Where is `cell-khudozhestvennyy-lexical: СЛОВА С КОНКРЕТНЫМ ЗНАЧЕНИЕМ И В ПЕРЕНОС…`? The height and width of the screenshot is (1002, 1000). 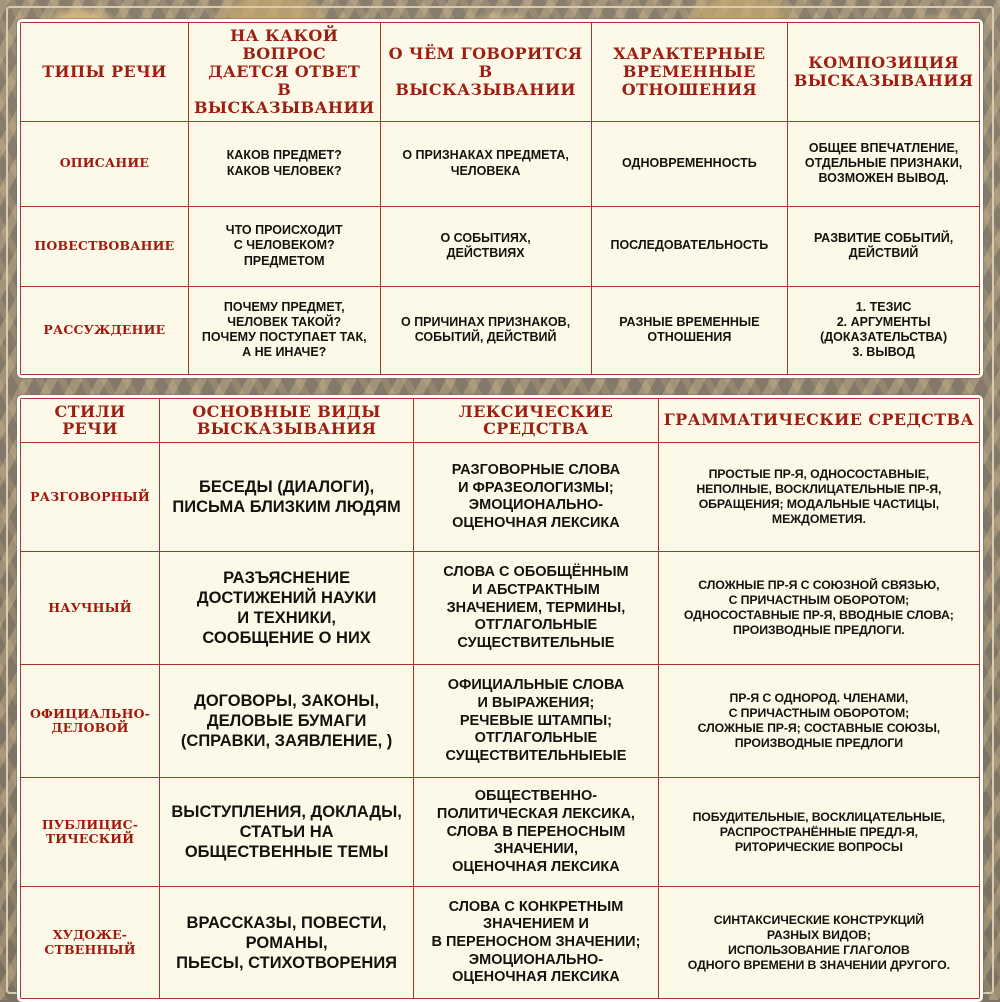
cell-khudozhestvennyy-lexical: СЛОВА С КОНКРЕТНЫМ ЗНАЧЕНИЕМ И В ПЕРЕНОС… is located at coordinates (536, 943).